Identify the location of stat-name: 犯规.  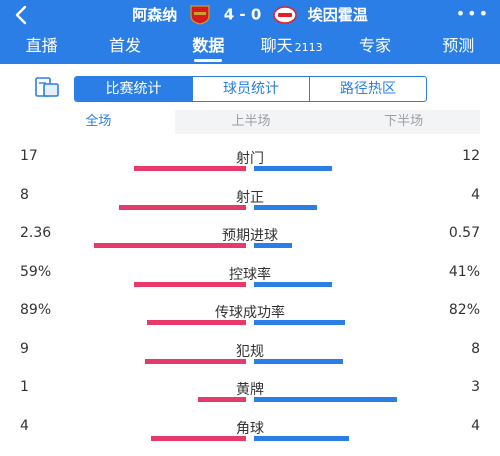
(250, 351).